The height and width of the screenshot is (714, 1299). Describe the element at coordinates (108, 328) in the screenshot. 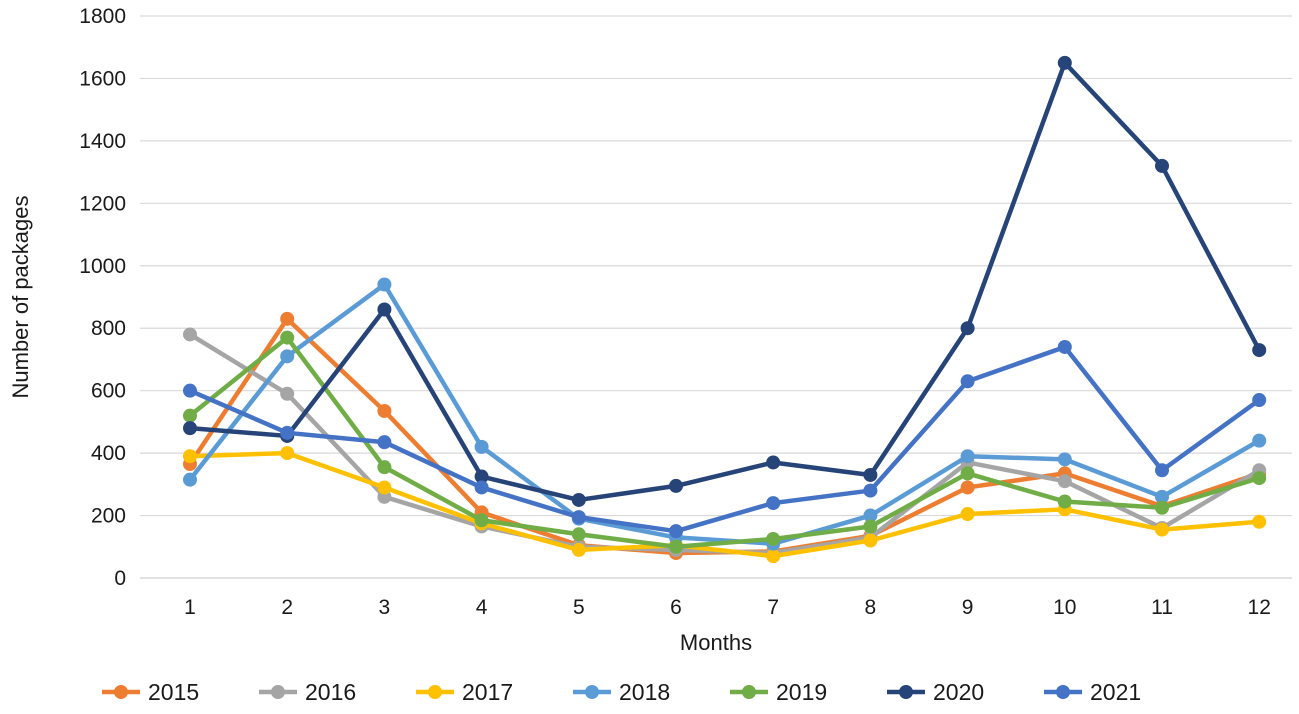

I see `y-tick-label: 800` at that location.